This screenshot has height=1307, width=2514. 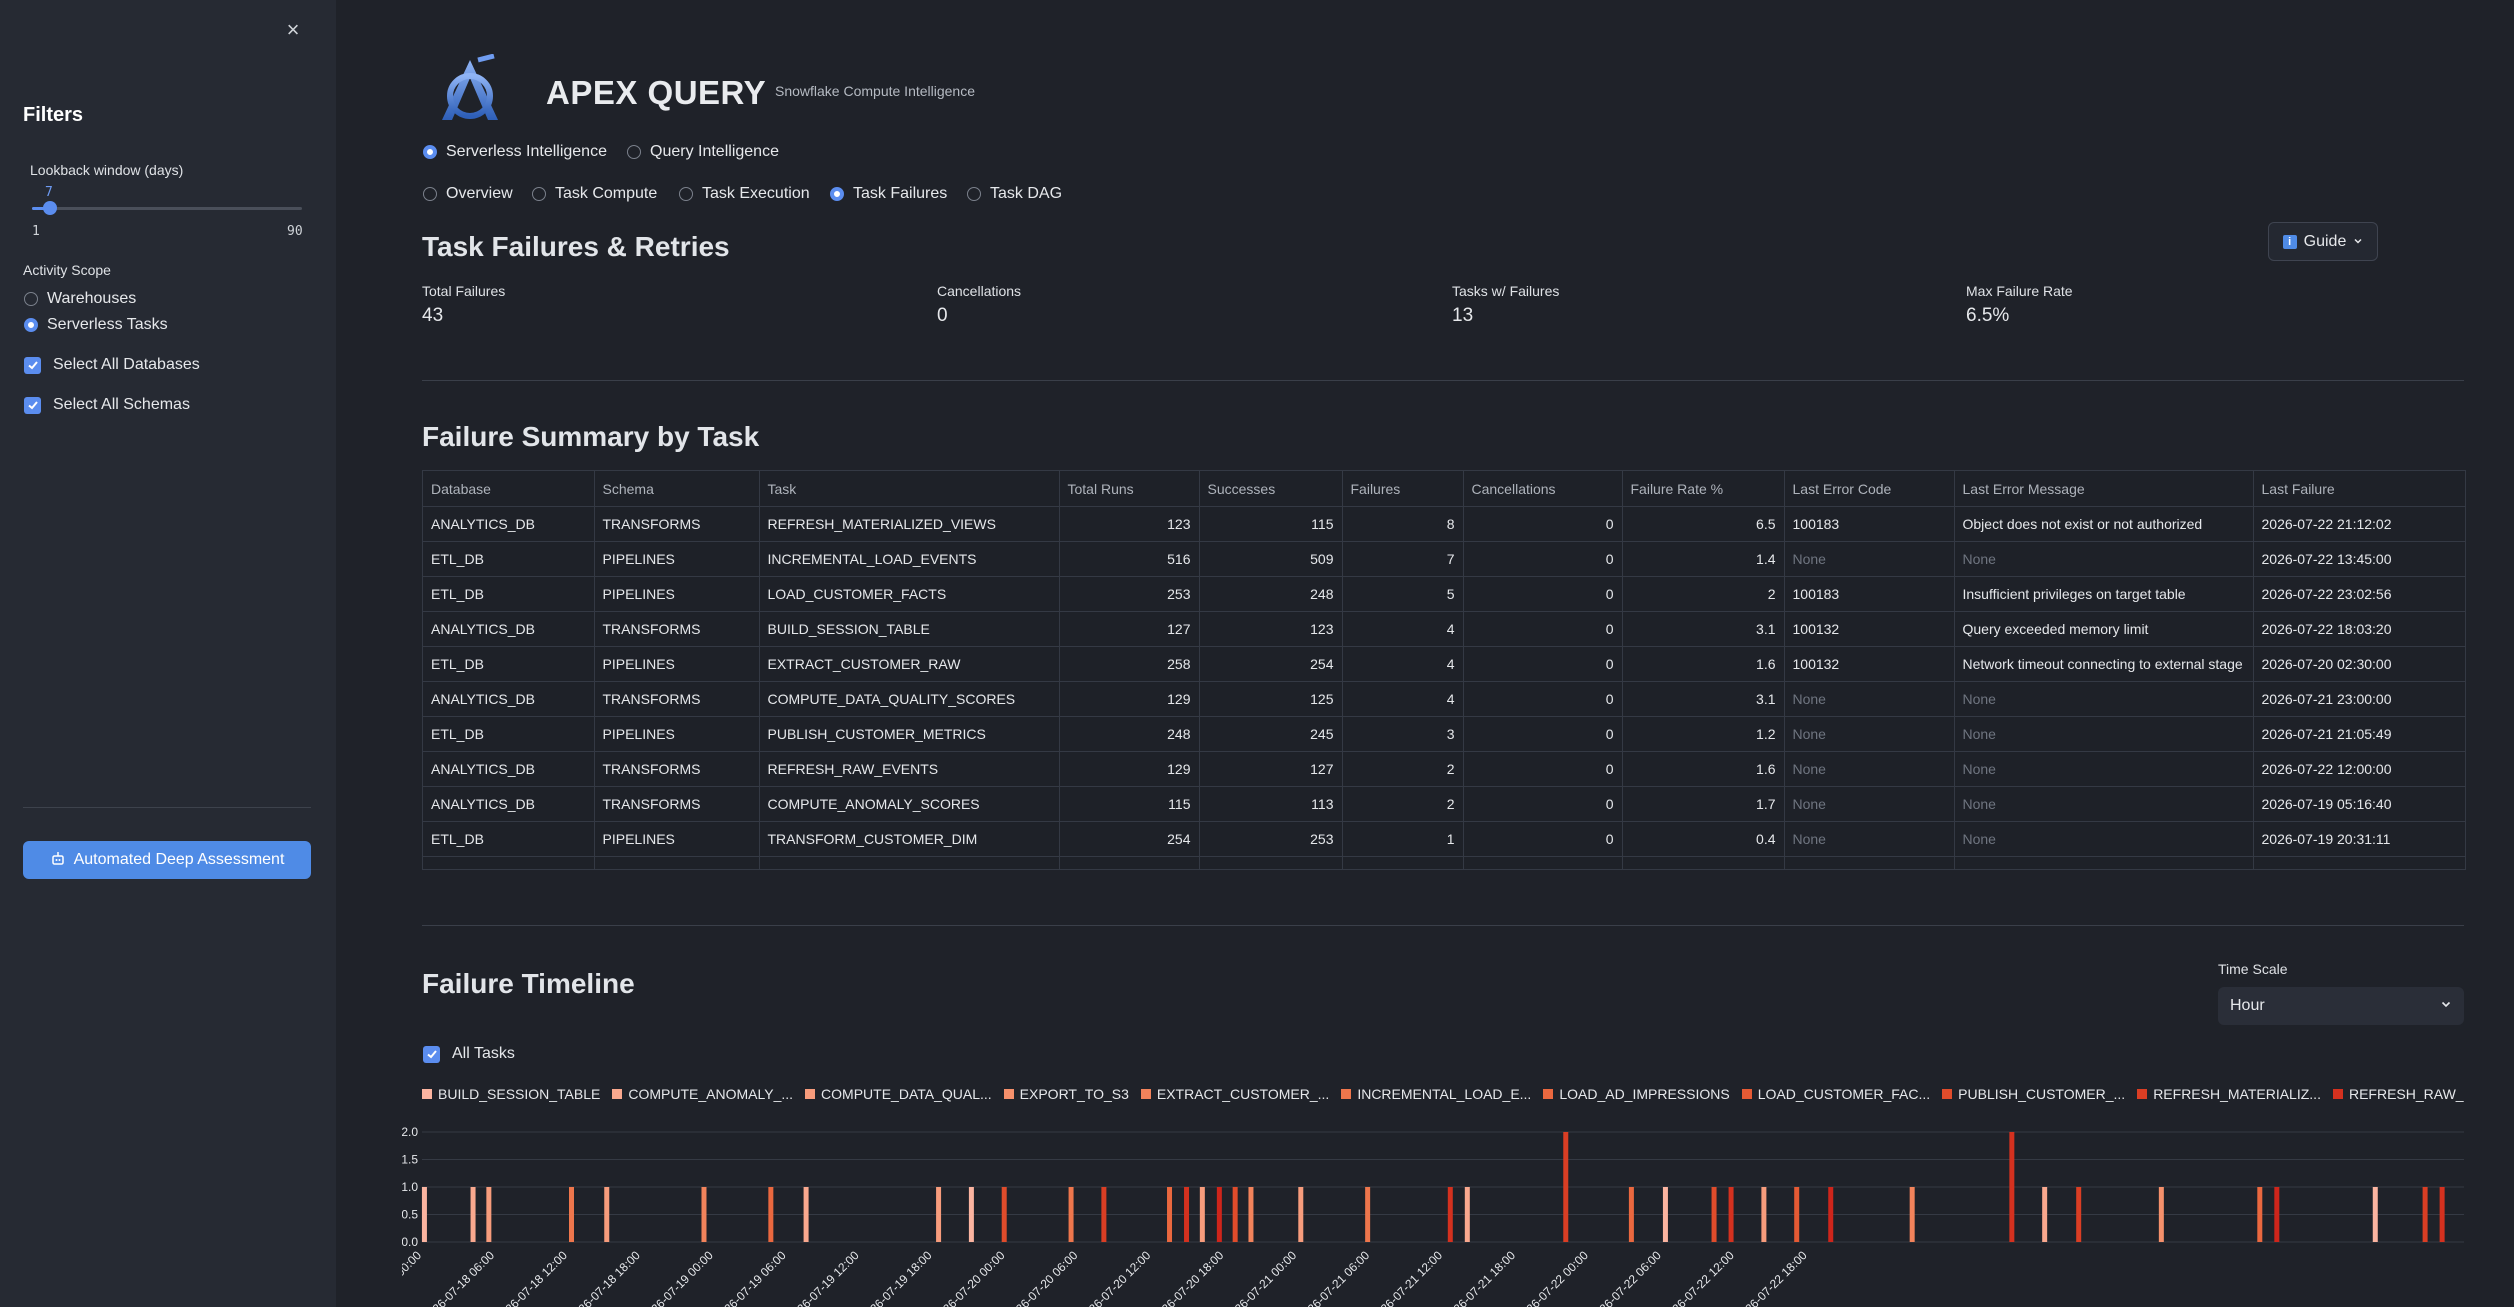 I want to click on view-radio-overview: Overview, so click(x=468, y=194).